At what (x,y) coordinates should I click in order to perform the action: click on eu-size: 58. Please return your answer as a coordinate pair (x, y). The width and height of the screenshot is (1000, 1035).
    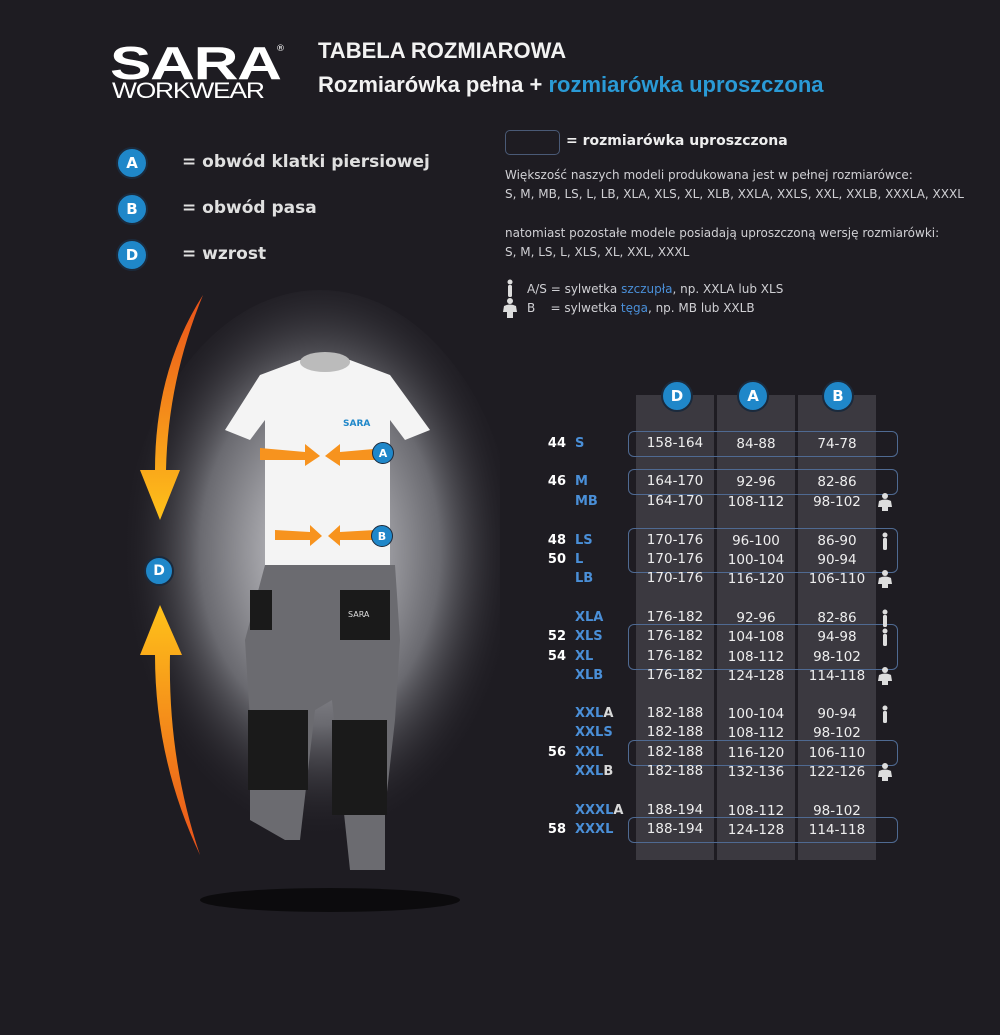
    Looking at the image, I should click on (556, 829).